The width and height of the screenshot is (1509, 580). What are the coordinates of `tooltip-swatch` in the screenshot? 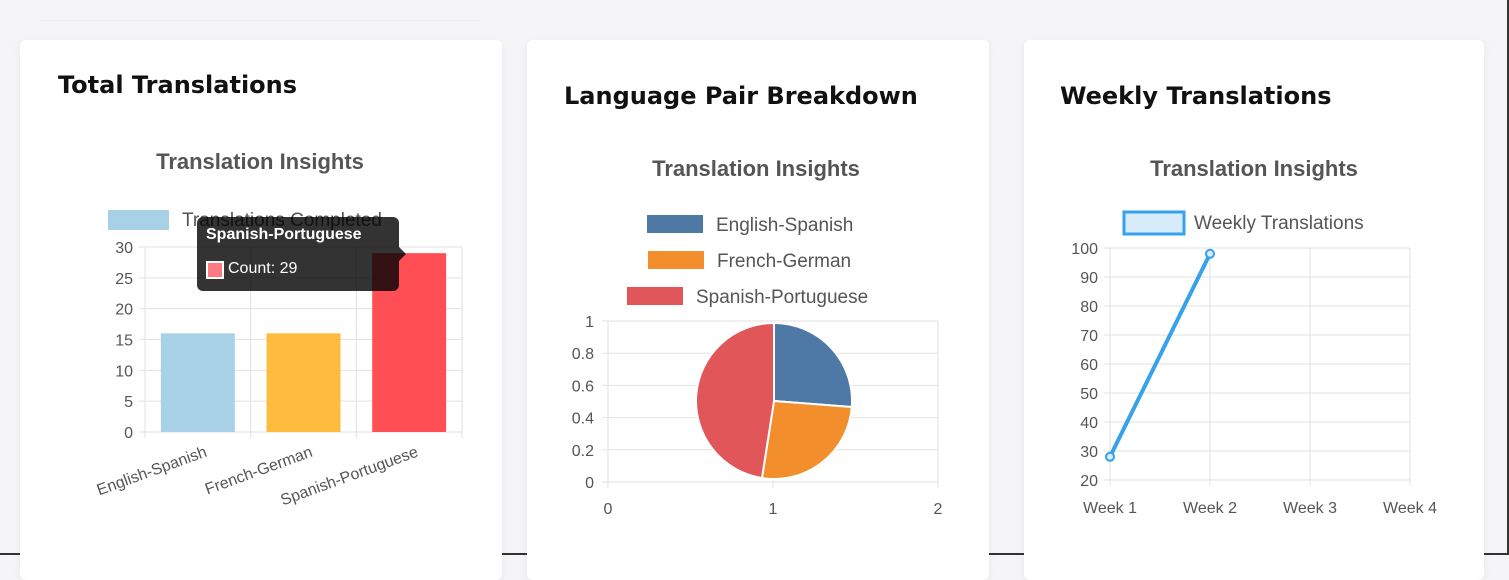 It's located at (215, 270).